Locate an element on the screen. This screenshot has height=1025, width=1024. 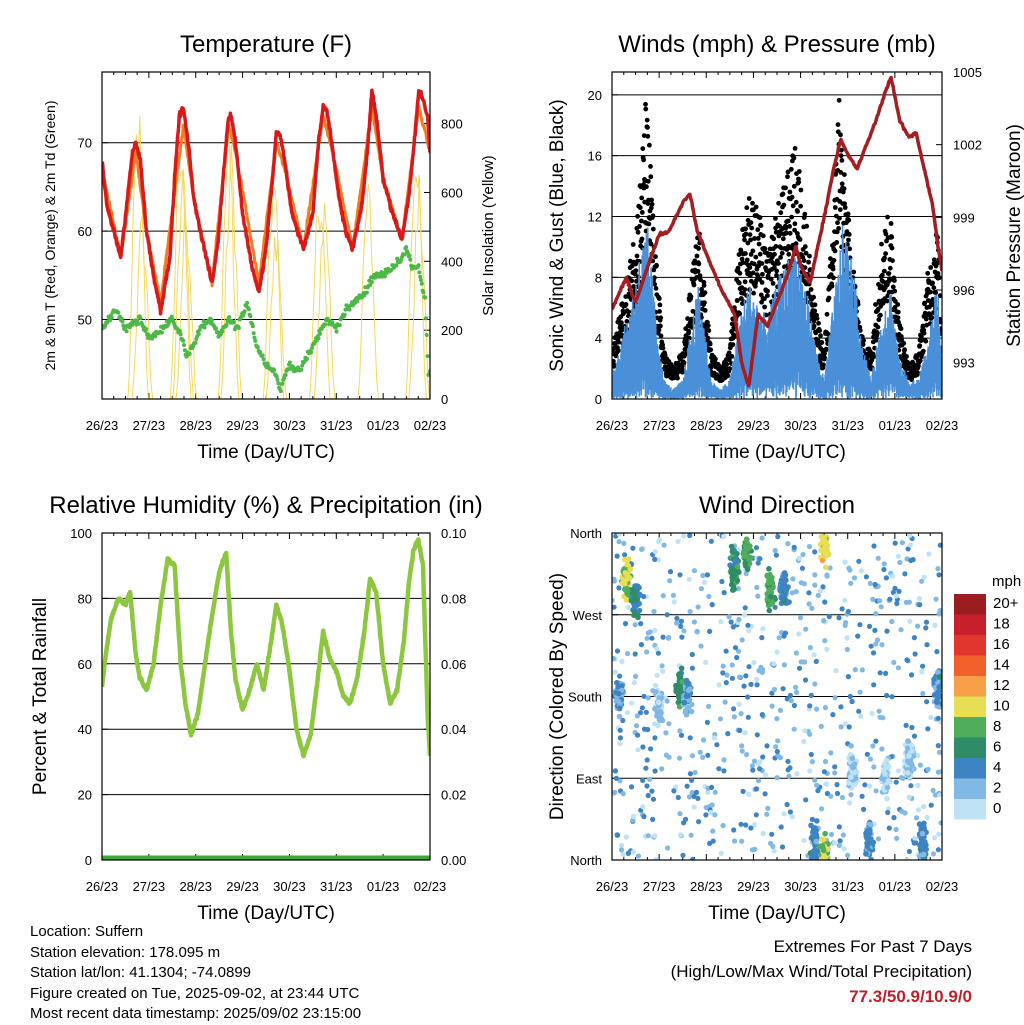
y2-tick-label: 600 is located at coordinates (452, 192).